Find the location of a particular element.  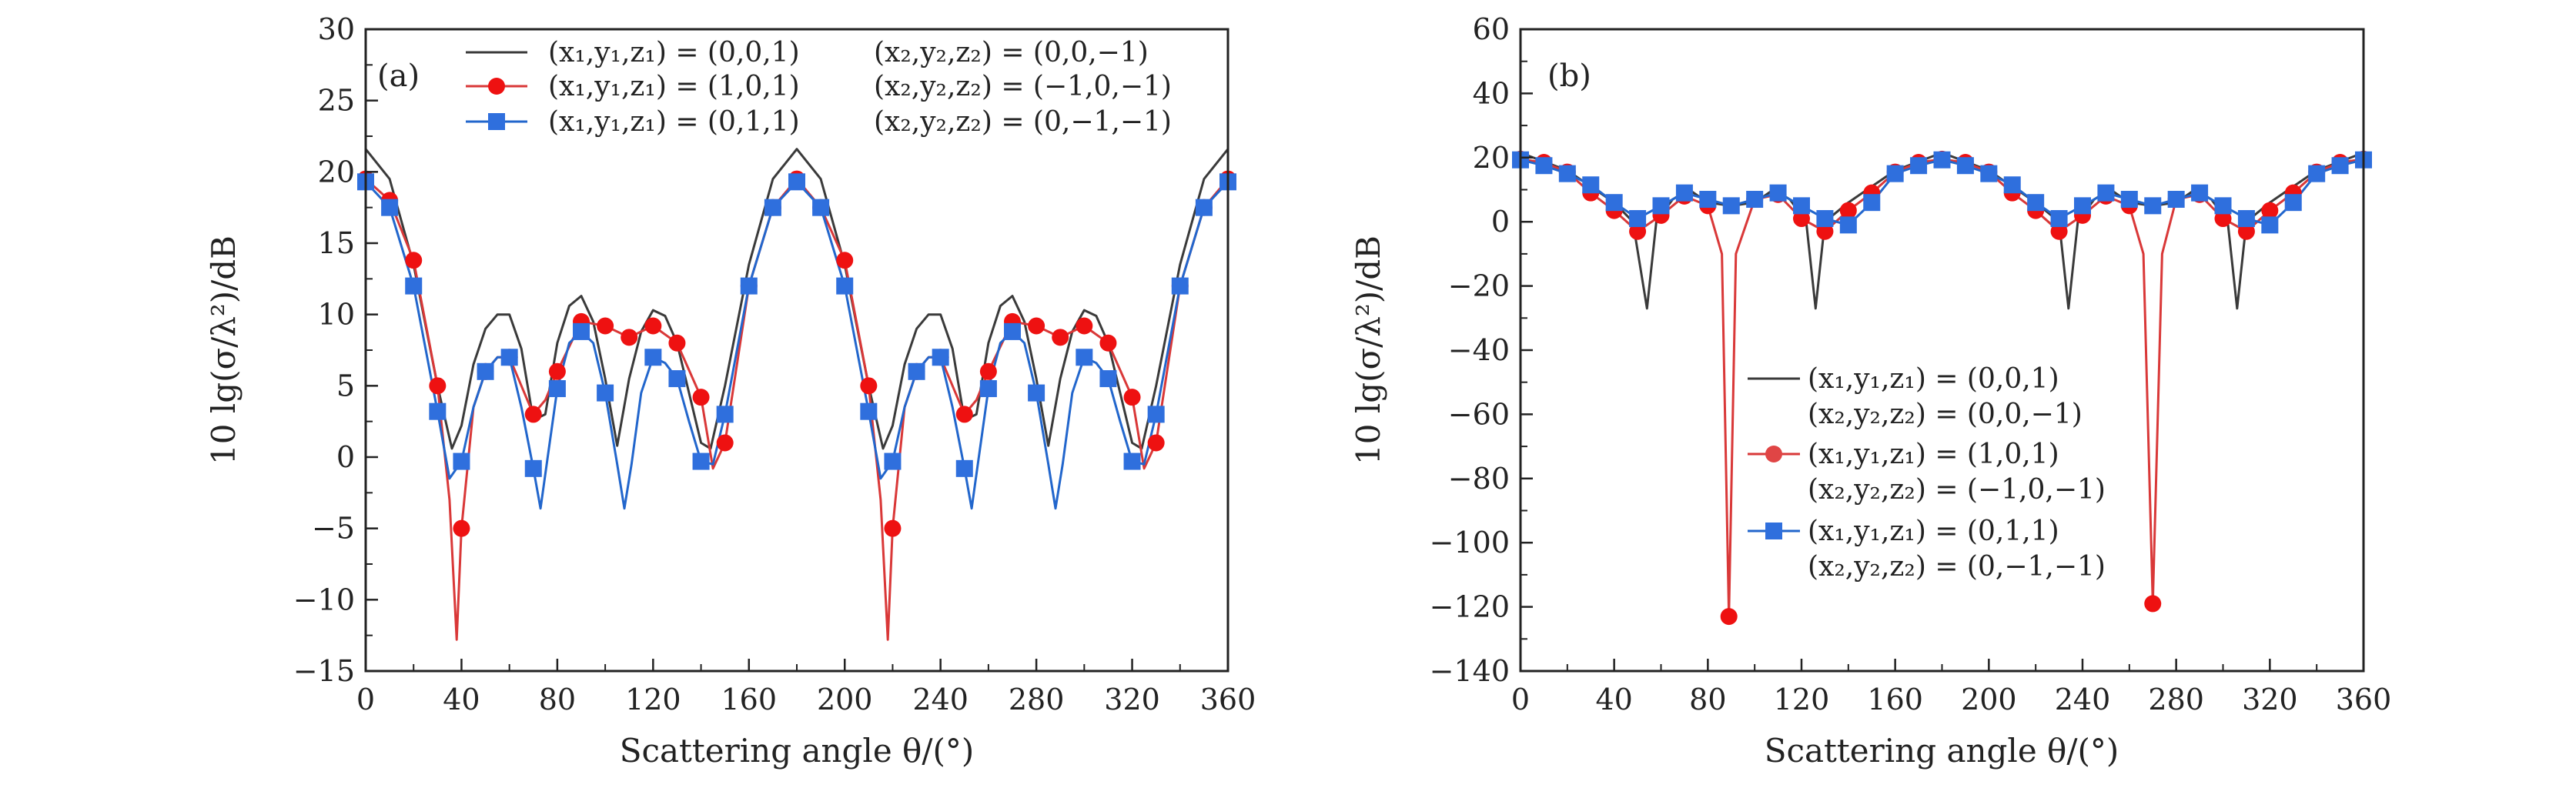

panel-b-x-axis-title: Scattering angle θ/(°) is located at coordinates (1942, 751).